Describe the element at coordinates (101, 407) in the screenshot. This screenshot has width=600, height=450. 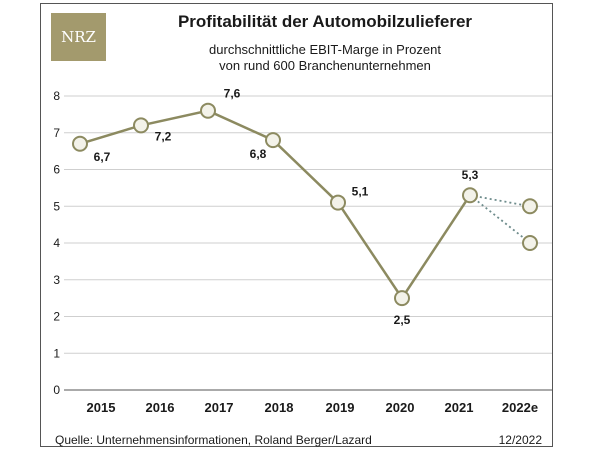
I see `x-tick-label: 2015` at that location.